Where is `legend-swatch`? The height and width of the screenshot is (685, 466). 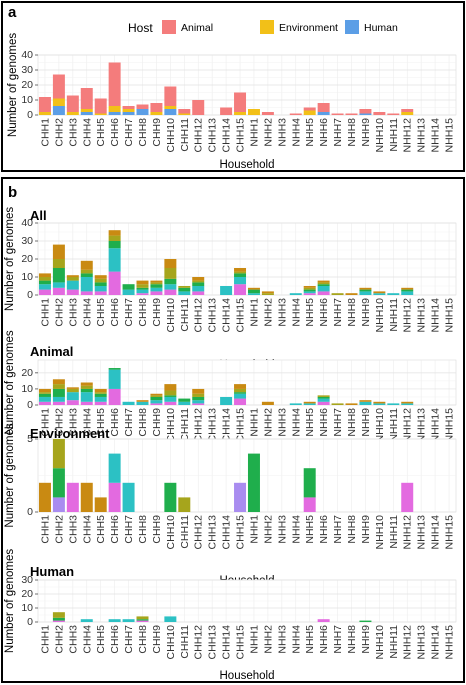 legend-swatch is located at coordinates (352, 27).